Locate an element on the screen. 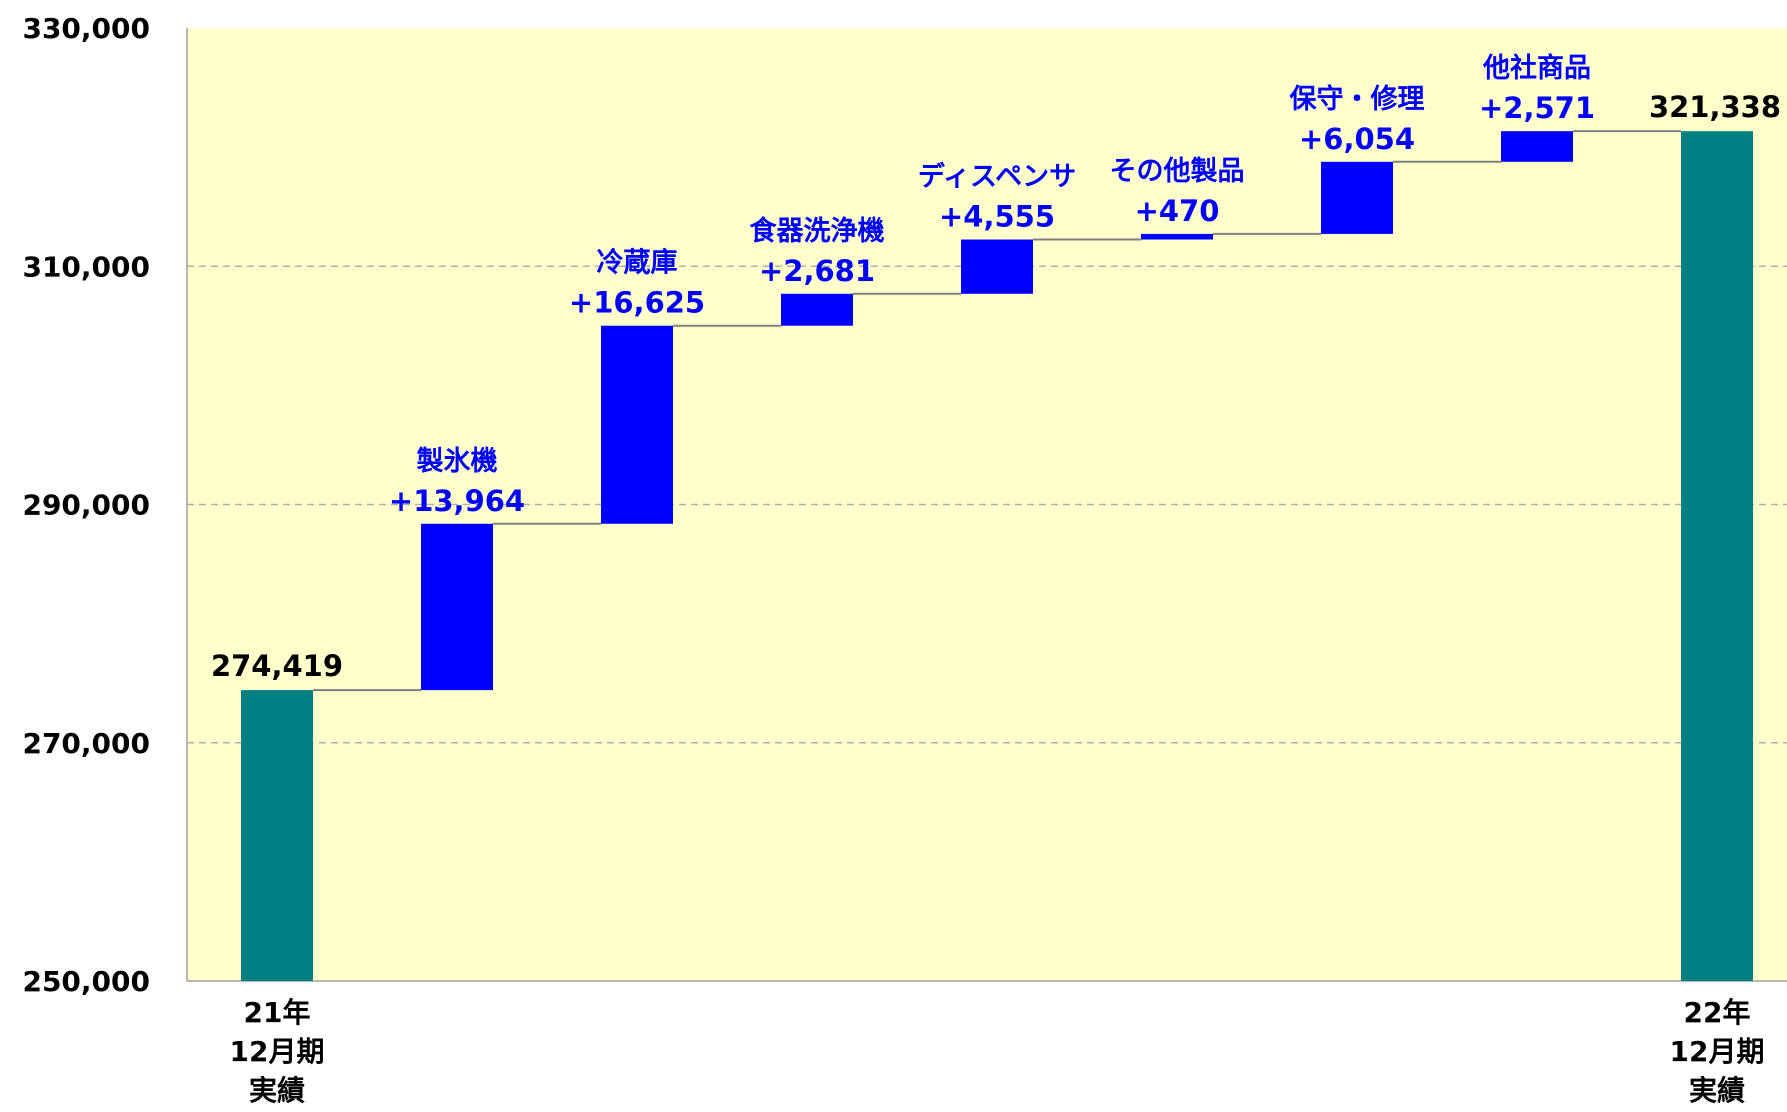 This screenshot has width=1787, height=1112. delta-value-label: +470 is located at coordinates (1177, 211).